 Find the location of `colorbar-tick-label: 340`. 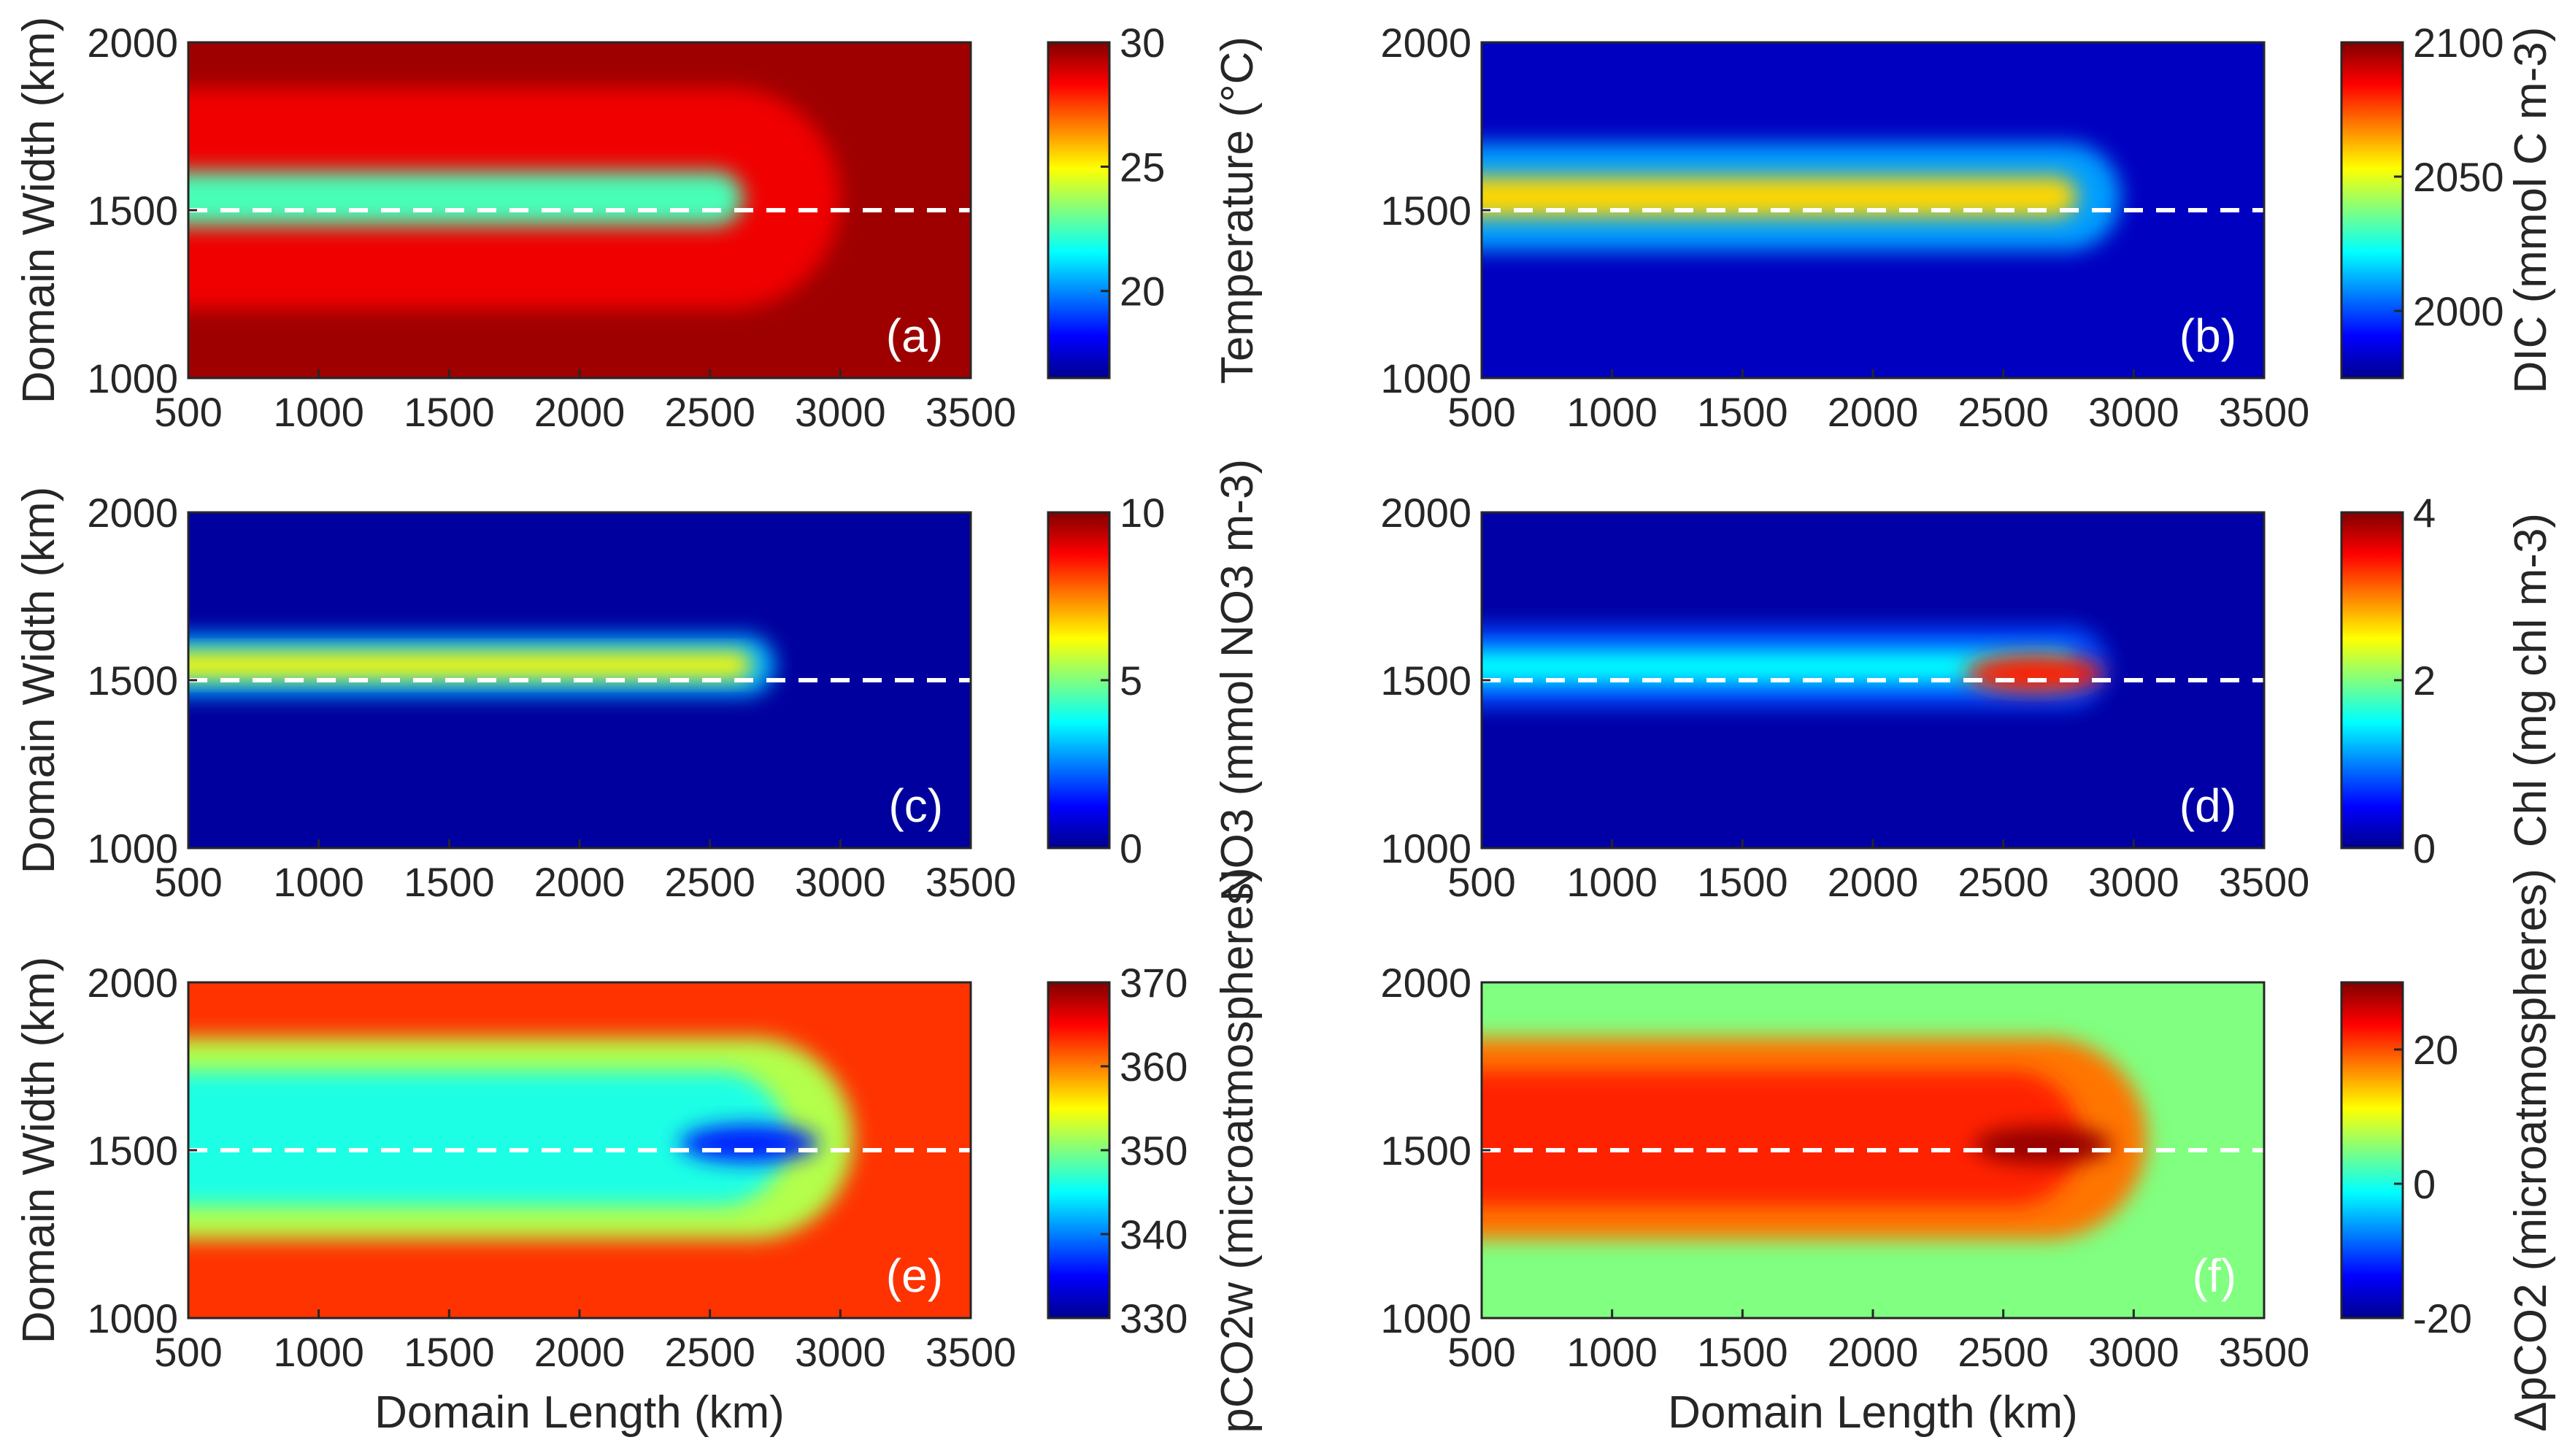

colorbar-tick-label: 340 is located at coordinates (1154, 1234).